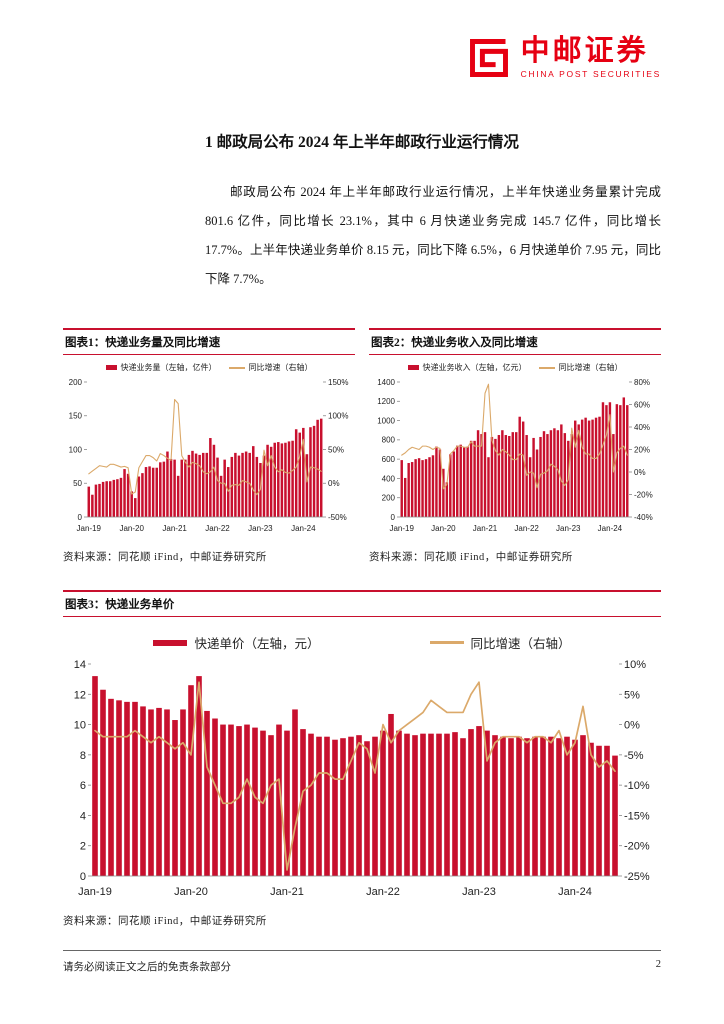  I want to click on svg-text: 20%, so click(642, 449).